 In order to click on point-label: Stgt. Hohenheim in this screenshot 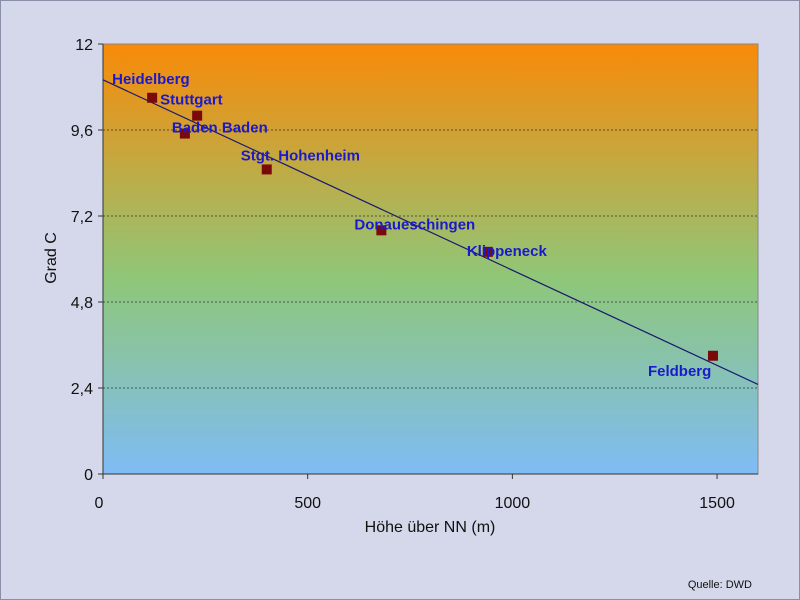, I will do `click(300, 155)`.